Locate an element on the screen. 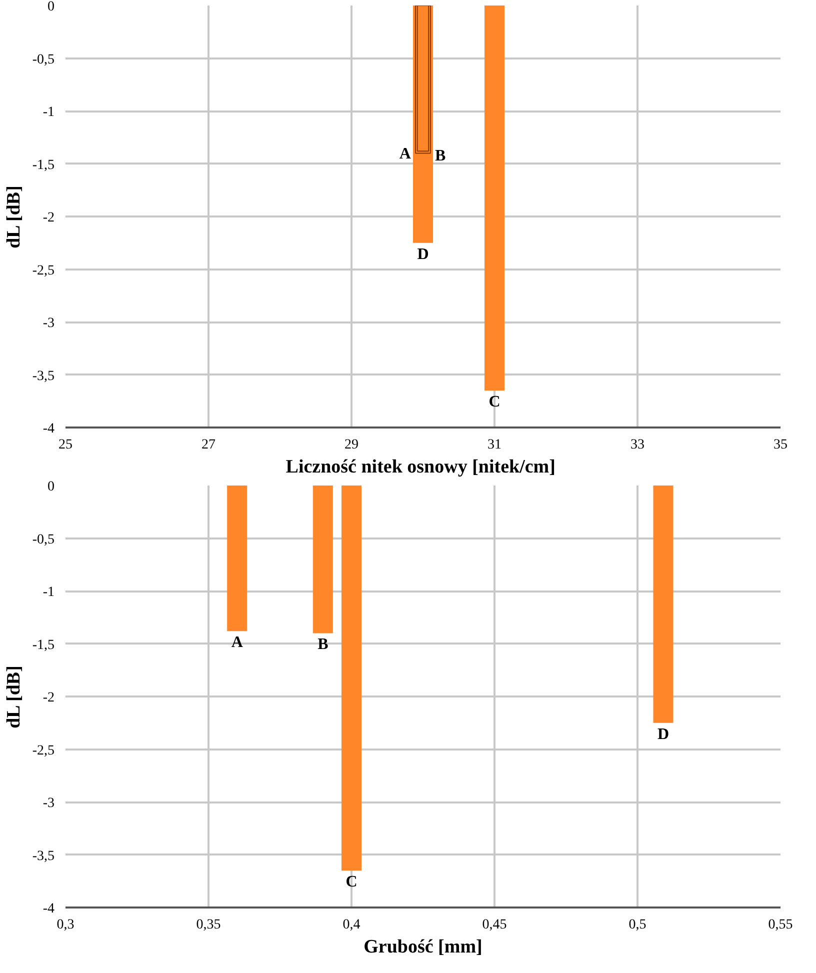  x-tick-label: 31 is located at coordinates (495, 445).